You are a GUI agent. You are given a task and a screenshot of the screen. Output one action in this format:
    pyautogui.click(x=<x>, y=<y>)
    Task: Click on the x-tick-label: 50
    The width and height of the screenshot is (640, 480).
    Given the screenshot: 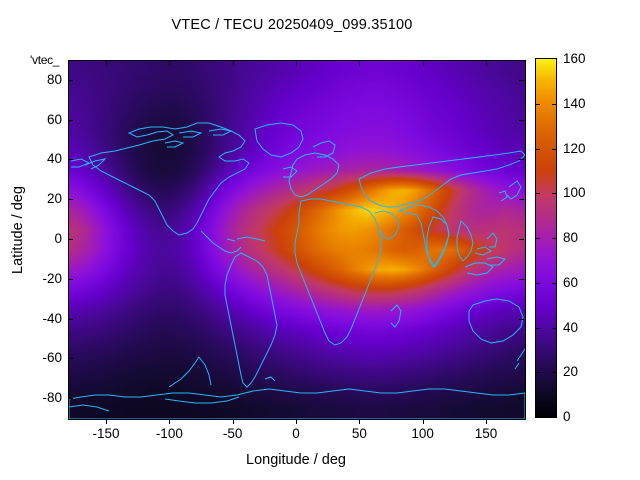 What is the action you would take?
    pyautogui.click(x=359, y=433)
    